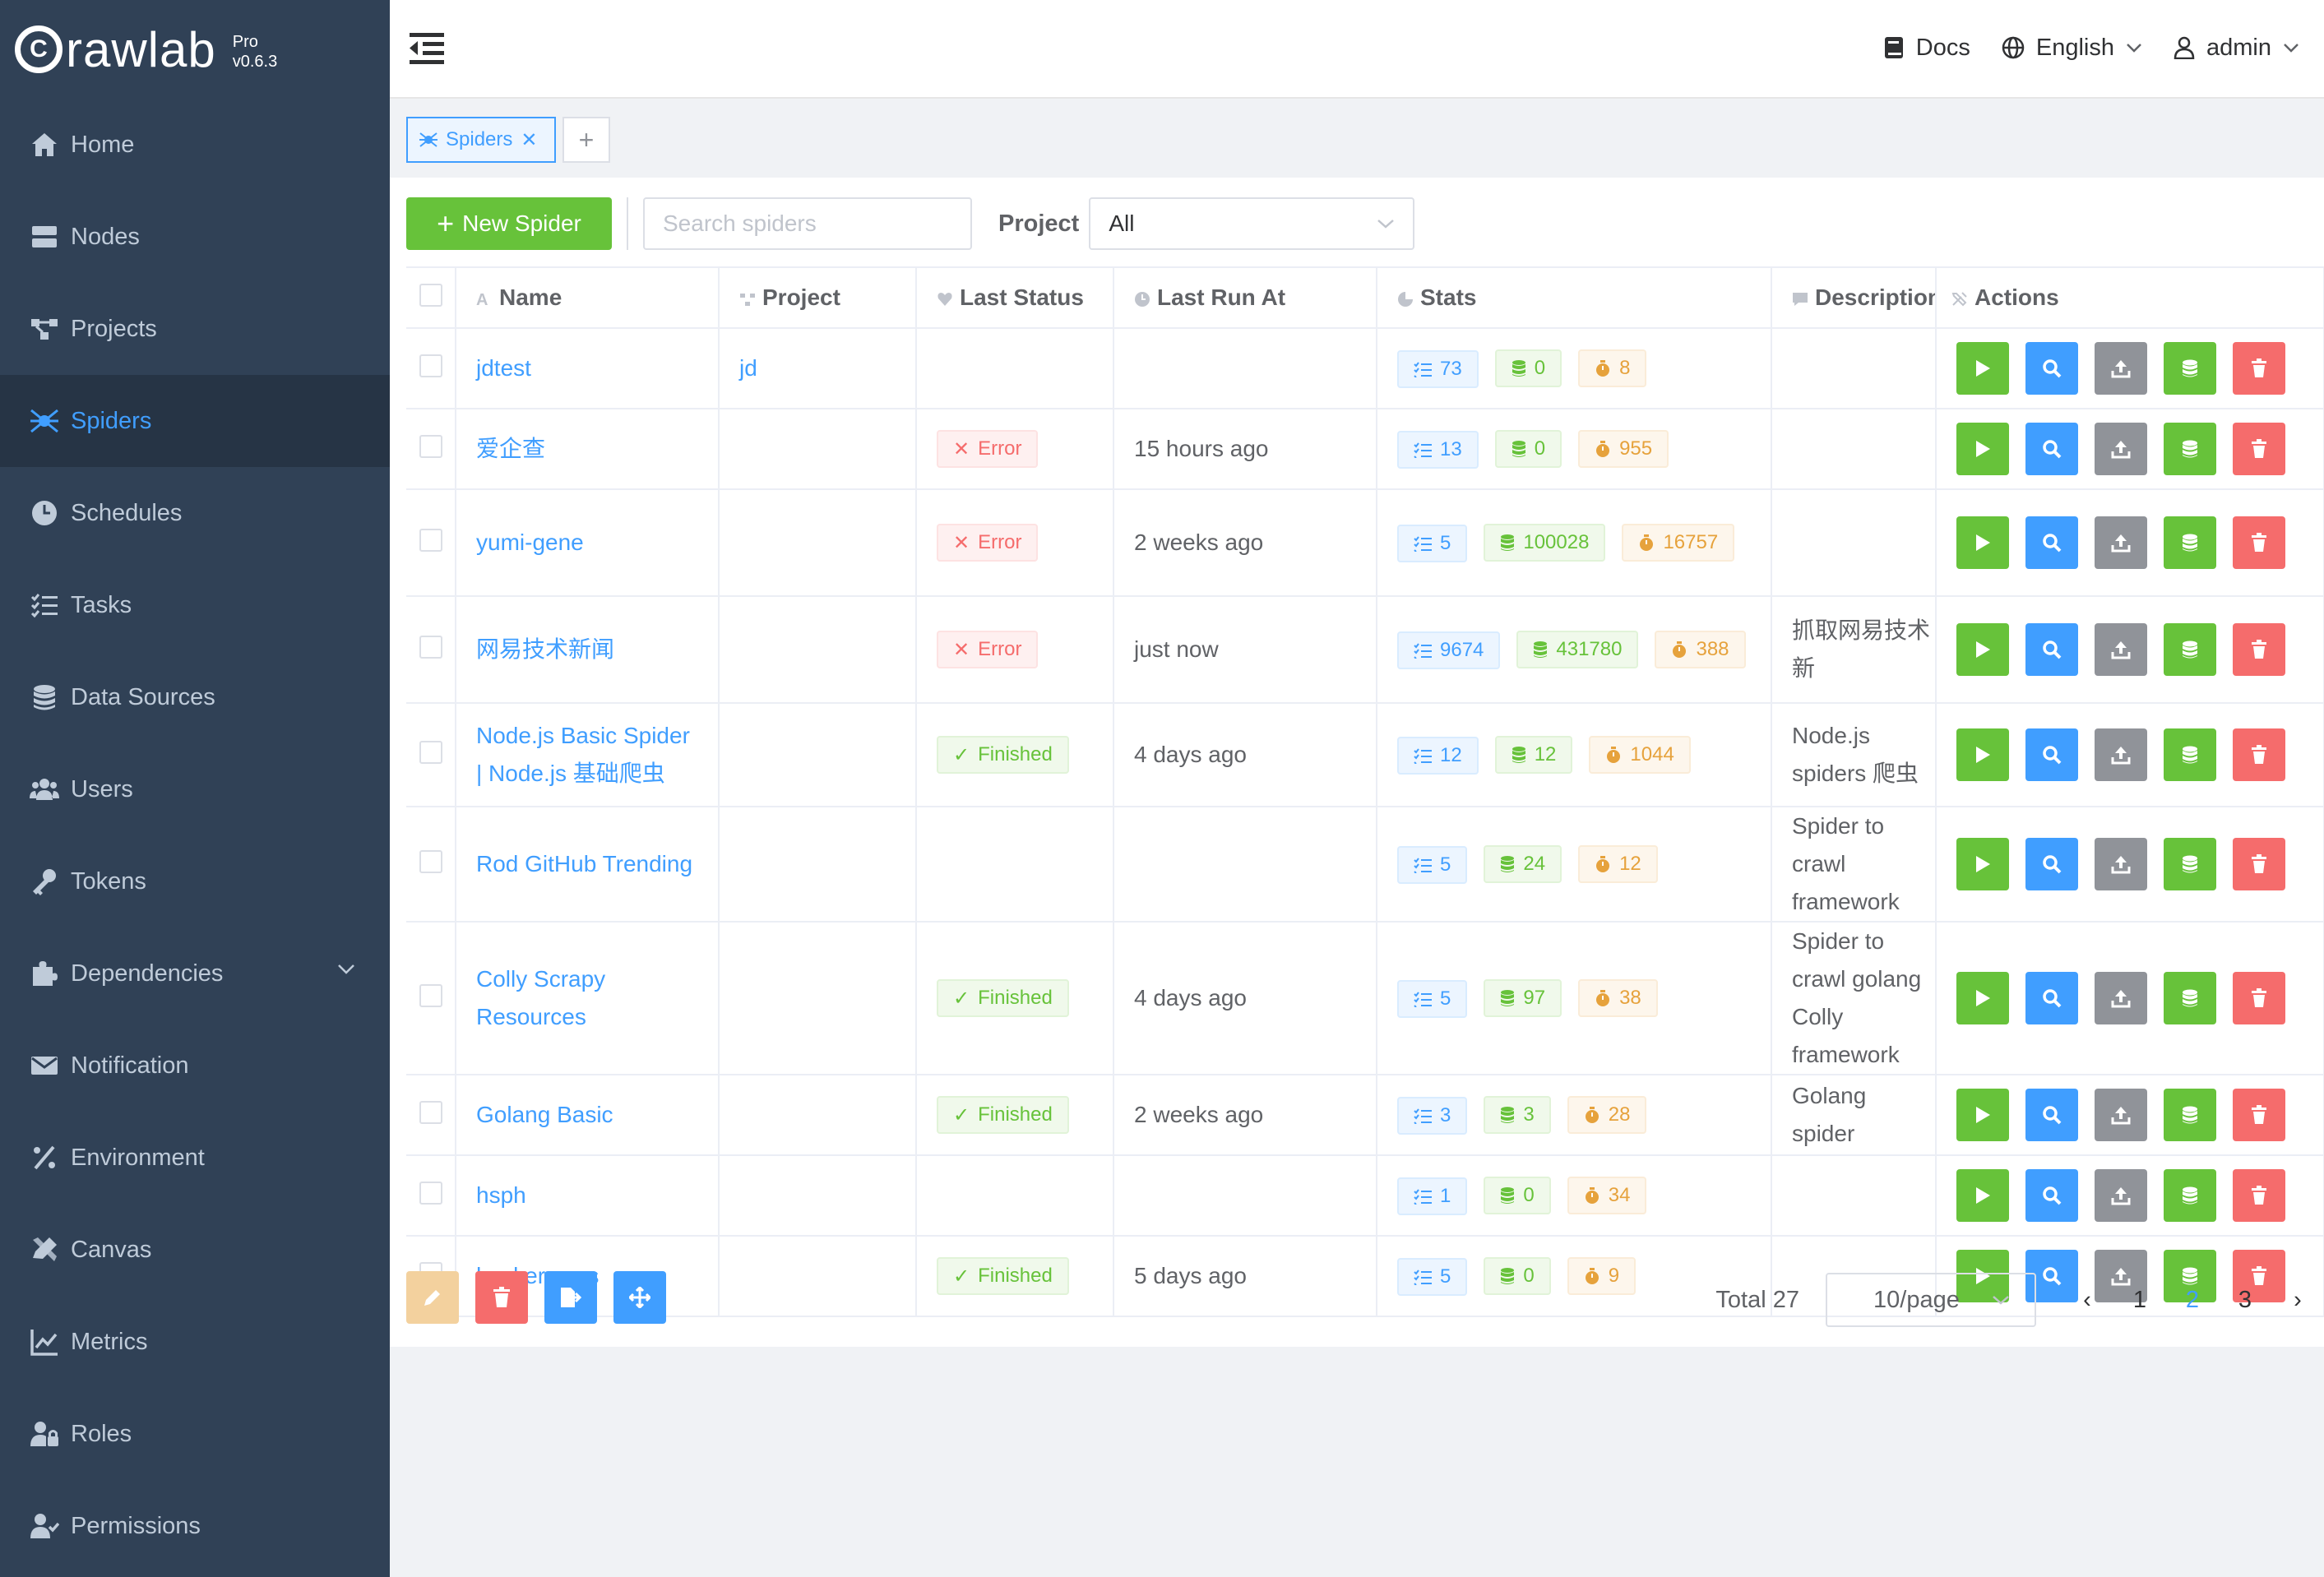  I want to click on duration-badge: 1044, so click(1640, 755).